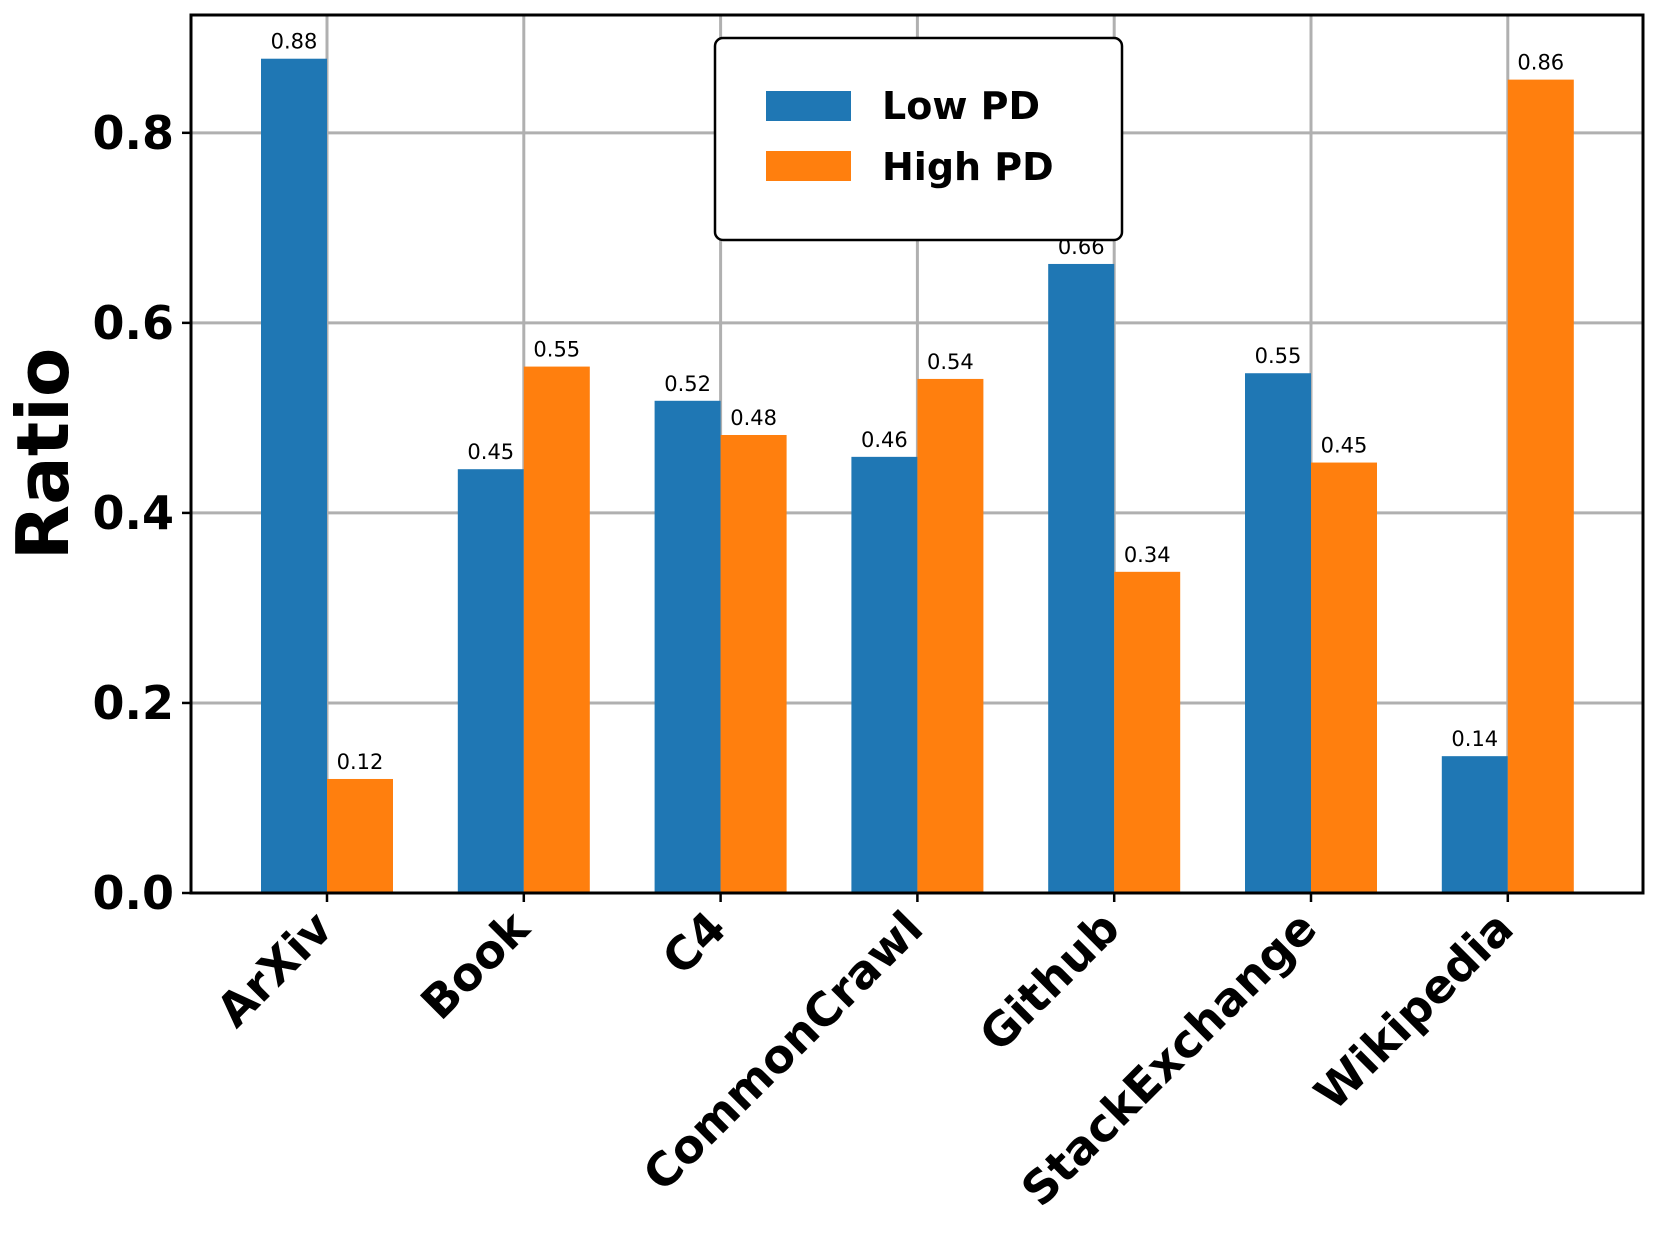 This screenshot has width=1660, height=1240. Describe the element at coordinates (1474, 739) in the screenshot. I see `bar-value-label: 0.14` at that location.